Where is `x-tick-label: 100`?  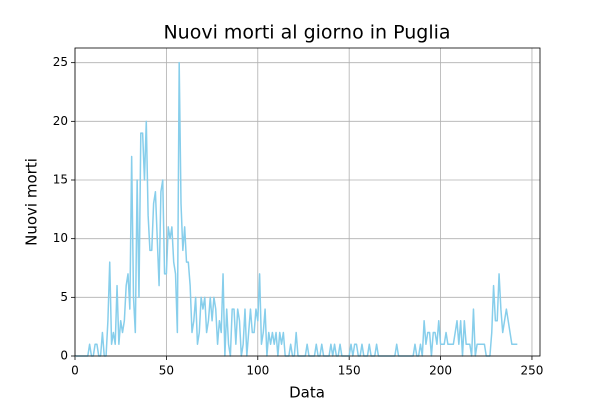 x-tick-label: 100 is located at coordinates (257, 371).